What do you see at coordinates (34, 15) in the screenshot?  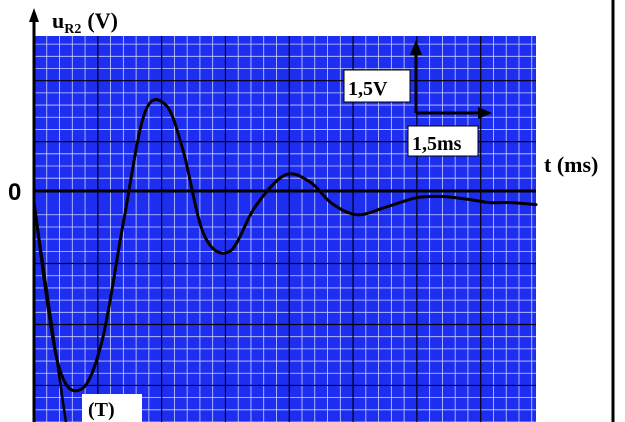 I see `y-axis-arrow` at bounding box center [34, 15].